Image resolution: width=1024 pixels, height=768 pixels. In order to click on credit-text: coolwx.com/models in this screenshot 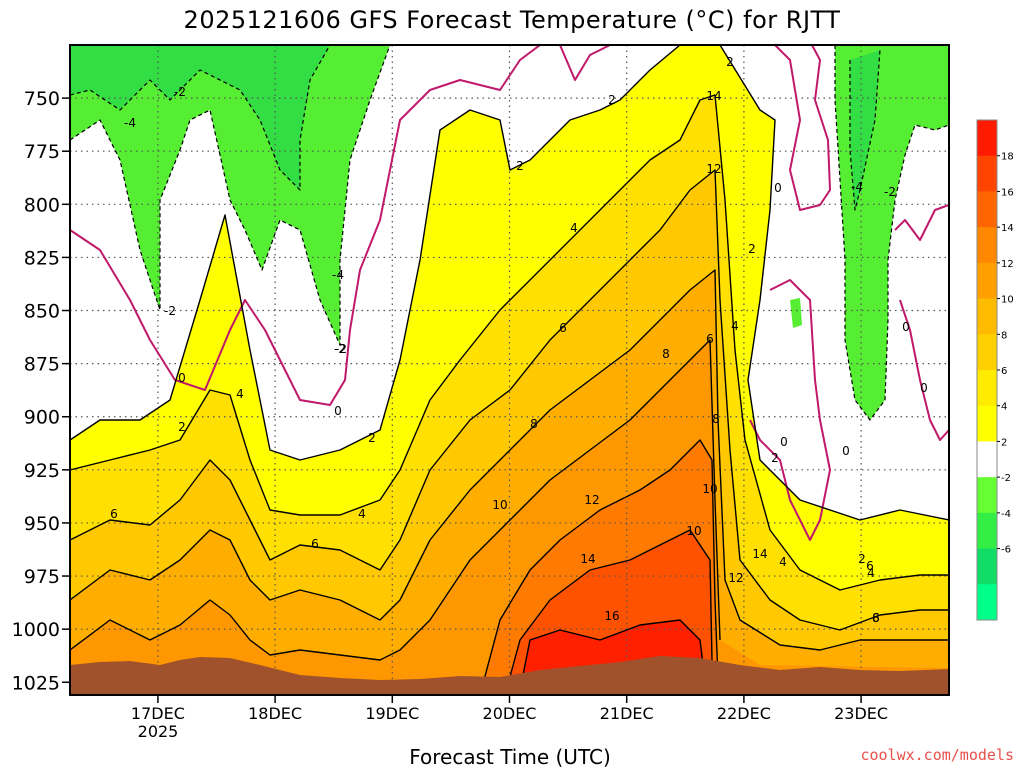, I will do `click(937, 755)`.